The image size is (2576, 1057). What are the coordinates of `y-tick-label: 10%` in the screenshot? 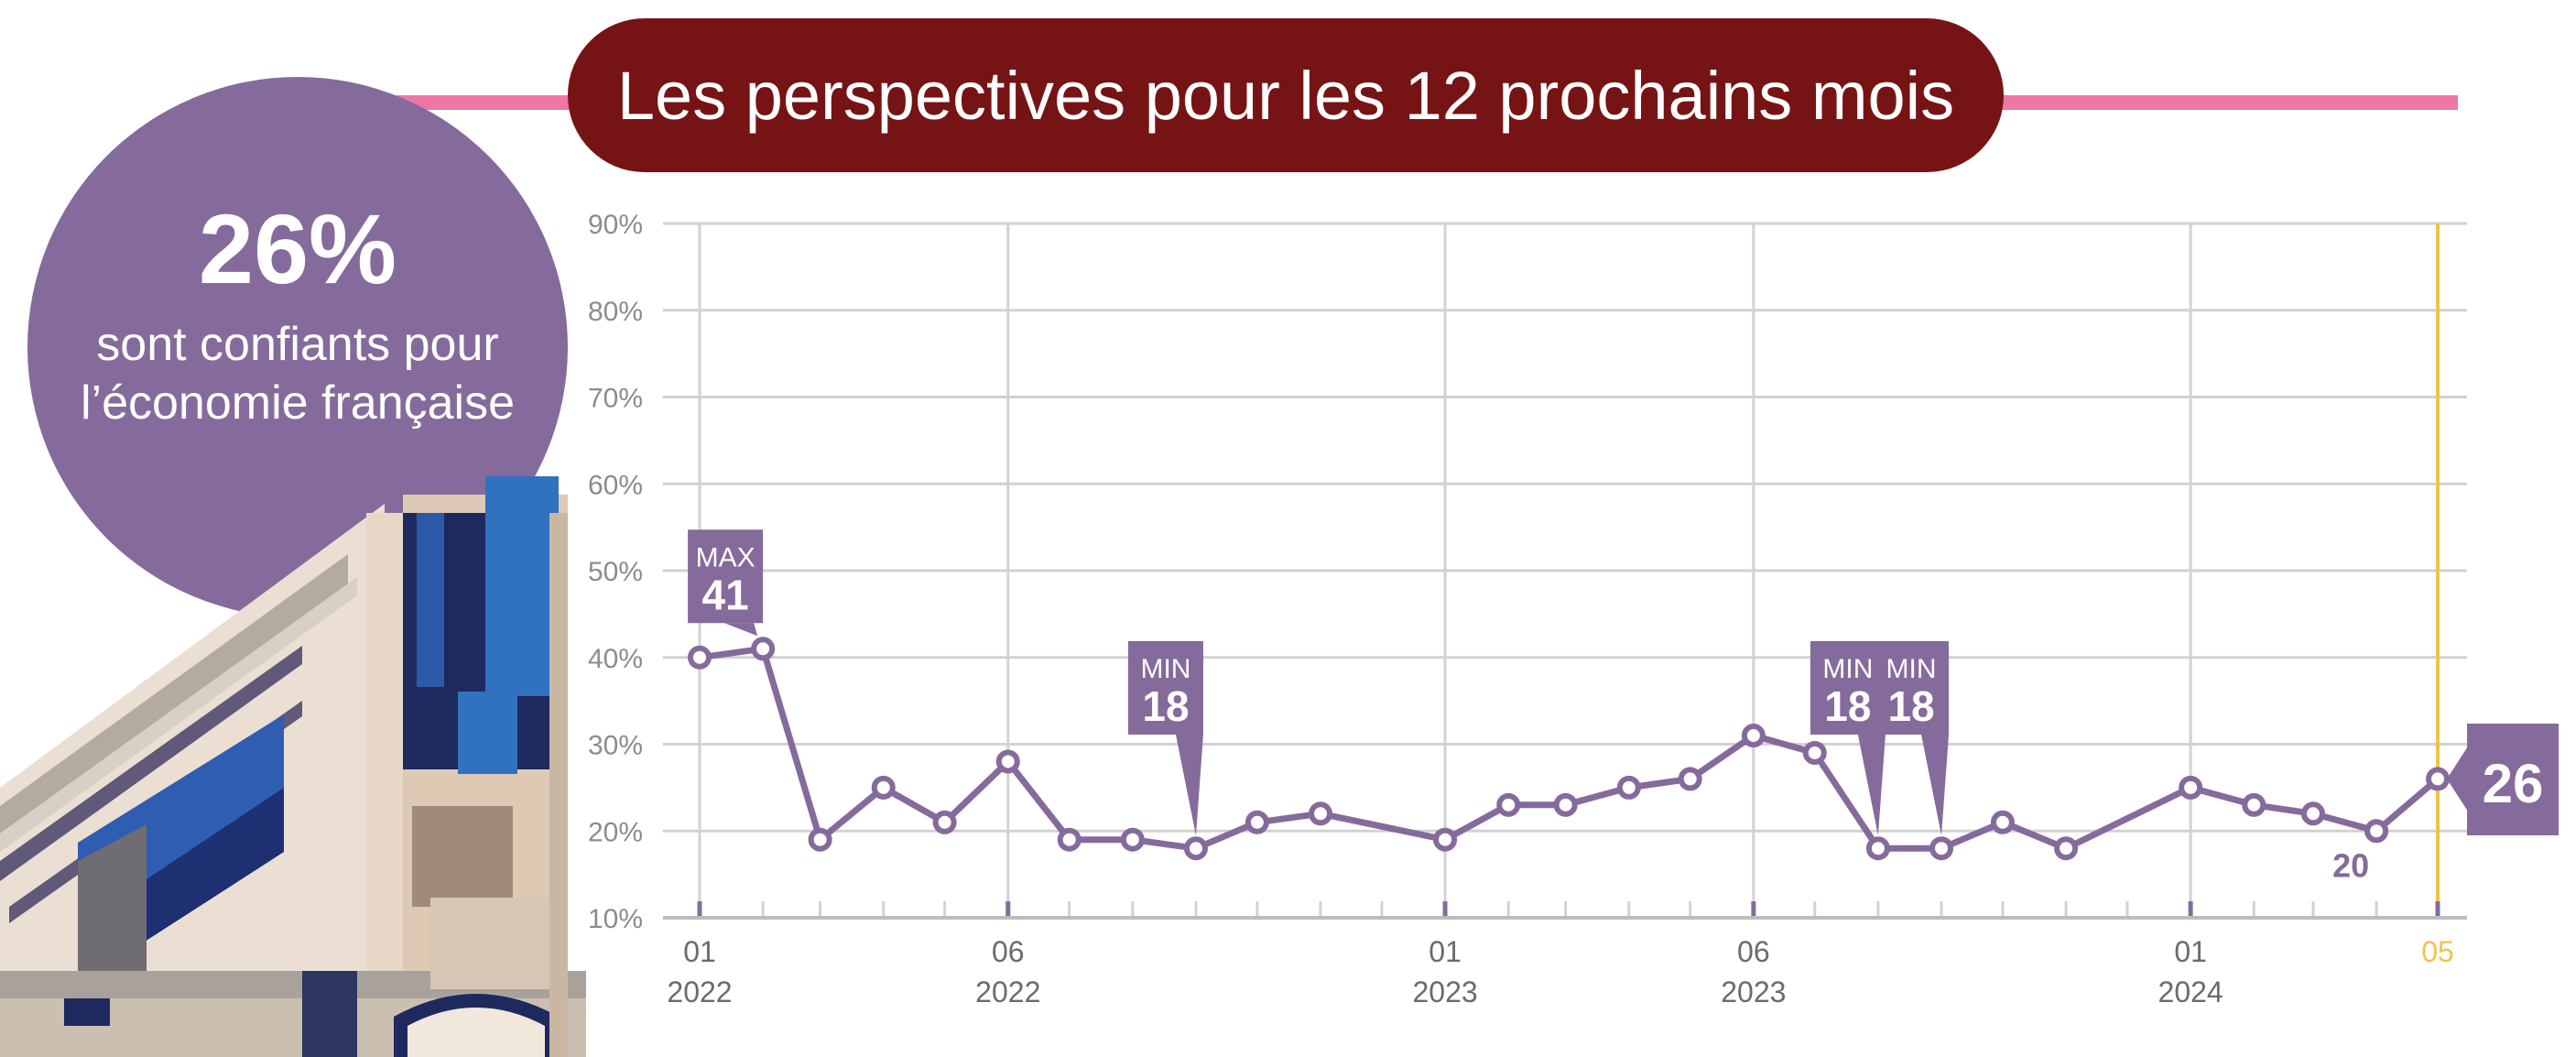 It's located at (615, 919).